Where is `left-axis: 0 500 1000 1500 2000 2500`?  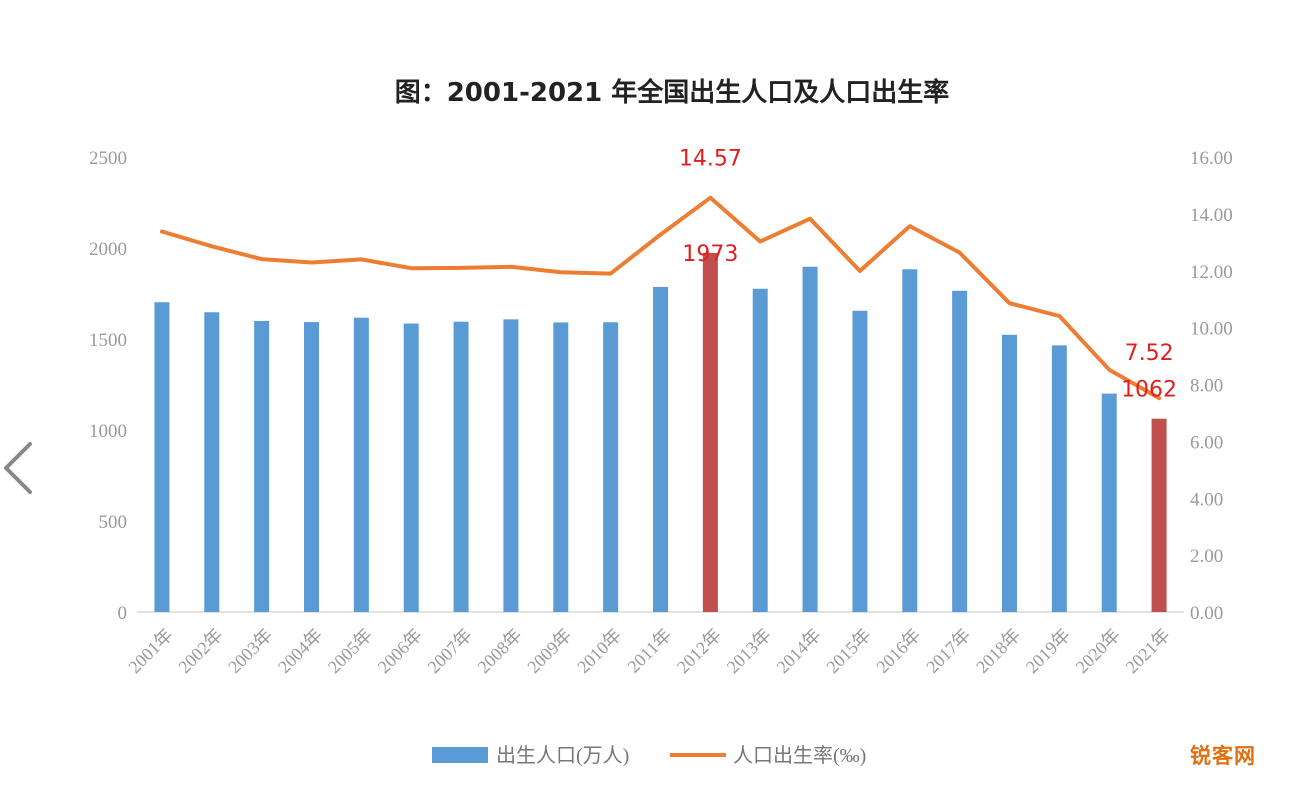
left-axis: 0 500 1000 1500 2000 2500 is located at coordinates (108, 386).